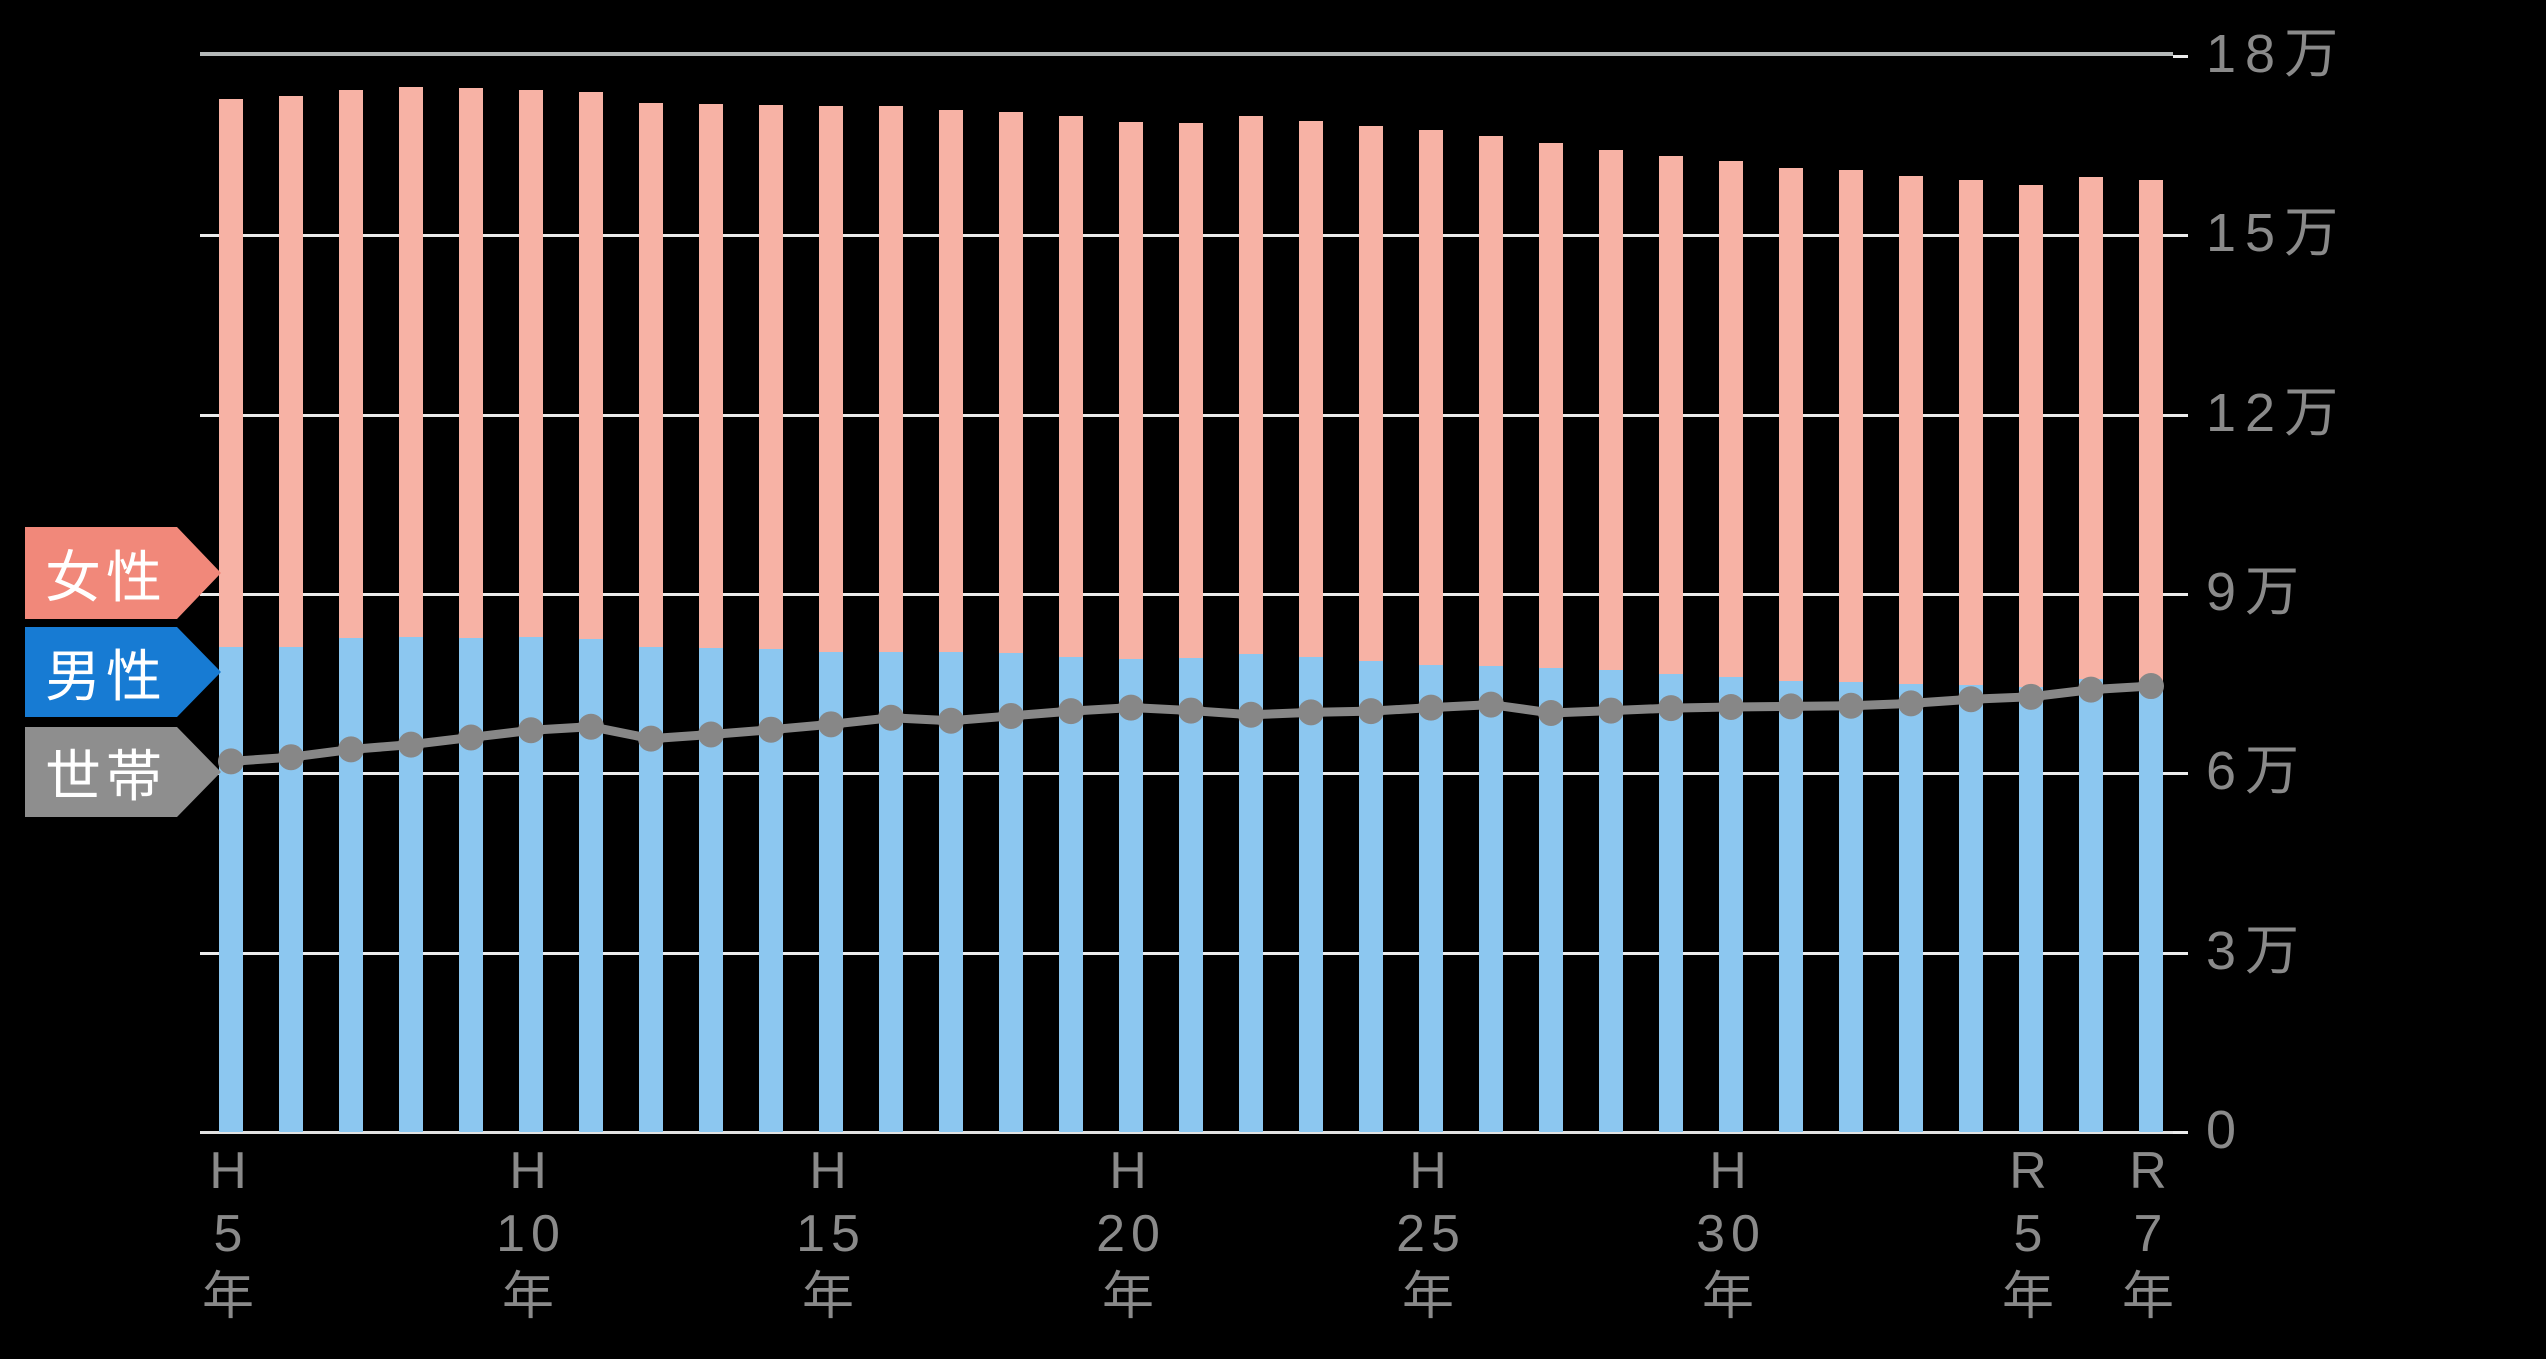 This screenshot has width=2546, height=1359. Describe the element at coordinates (1131, 1234) in the screenshot. I see `x-axis-label-H20: H 20 年` at that location.